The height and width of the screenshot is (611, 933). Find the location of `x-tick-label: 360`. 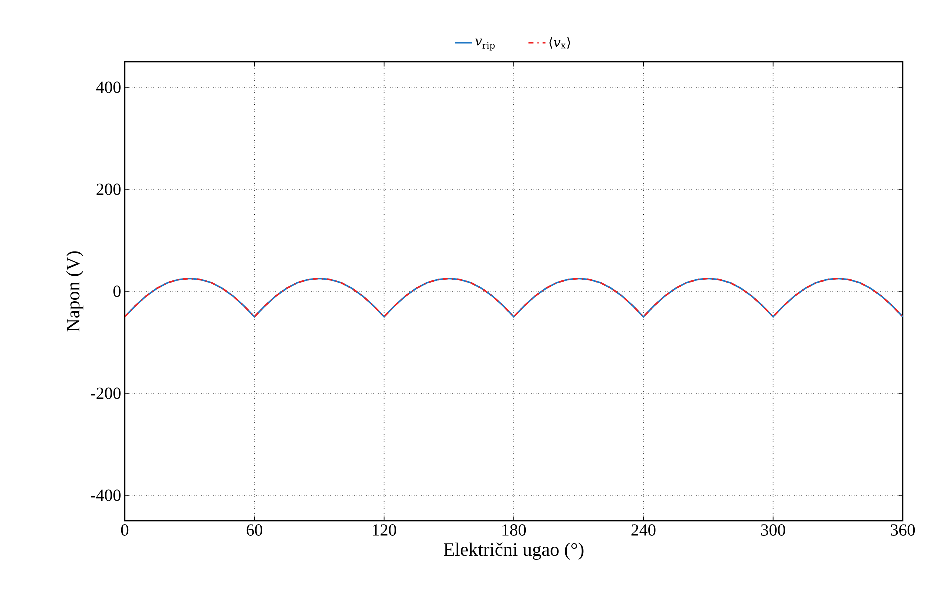

x-tick-label: 360 is located at coordinates (903, 530).